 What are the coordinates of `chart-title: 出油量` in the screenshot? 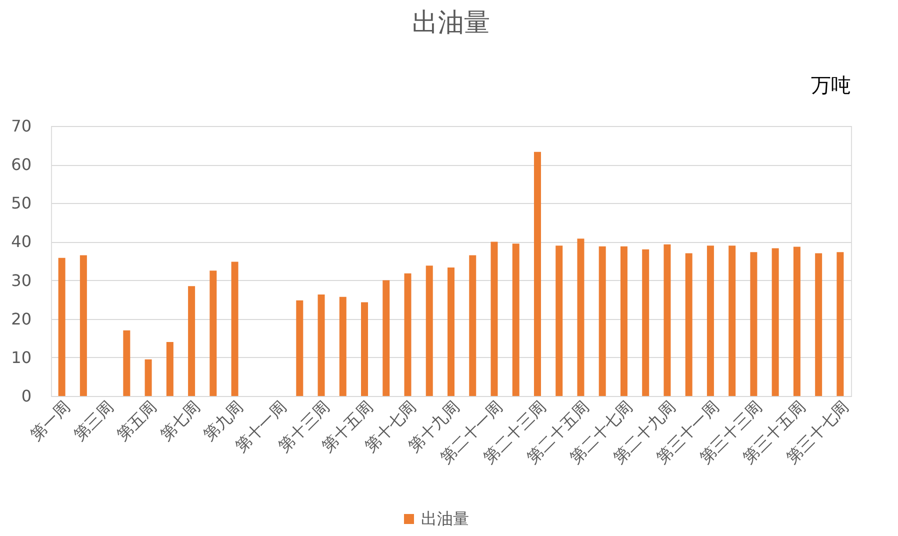 It's located at (451, 23).